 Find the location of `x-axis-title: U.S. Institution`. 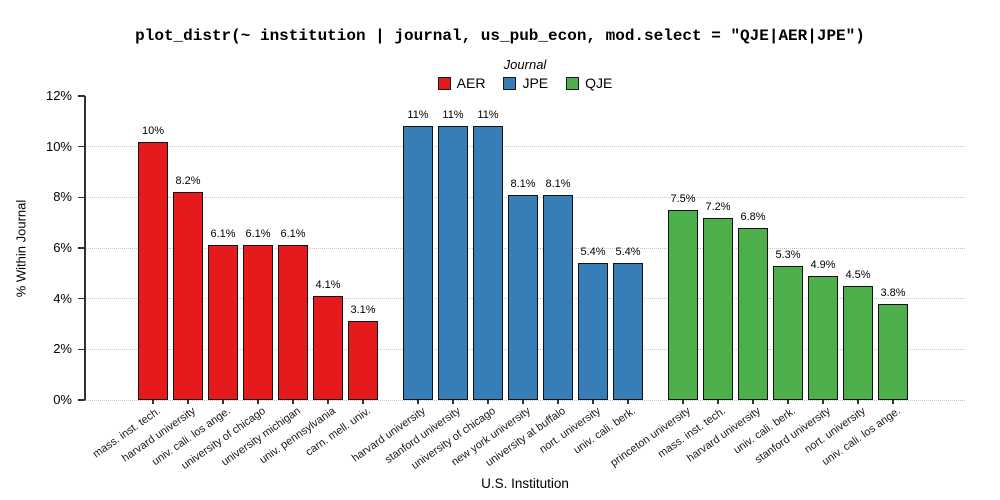

x-axis-title: U.S. Institution is located at coordinates (525, 483).